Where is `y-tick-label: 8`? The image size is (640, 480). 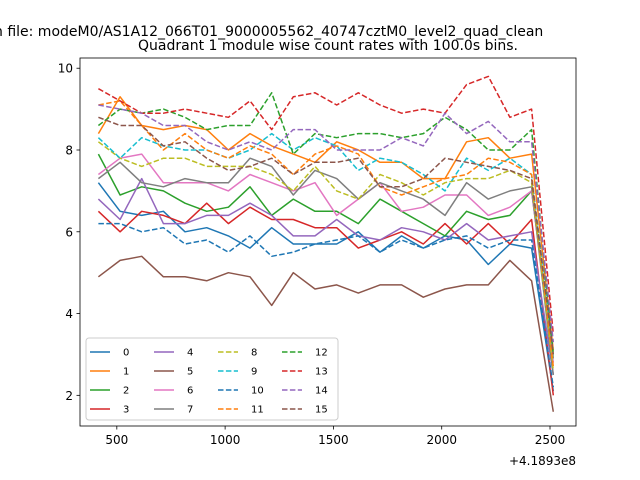 y-tick-label: 8 is located at coordinates (69, 151).